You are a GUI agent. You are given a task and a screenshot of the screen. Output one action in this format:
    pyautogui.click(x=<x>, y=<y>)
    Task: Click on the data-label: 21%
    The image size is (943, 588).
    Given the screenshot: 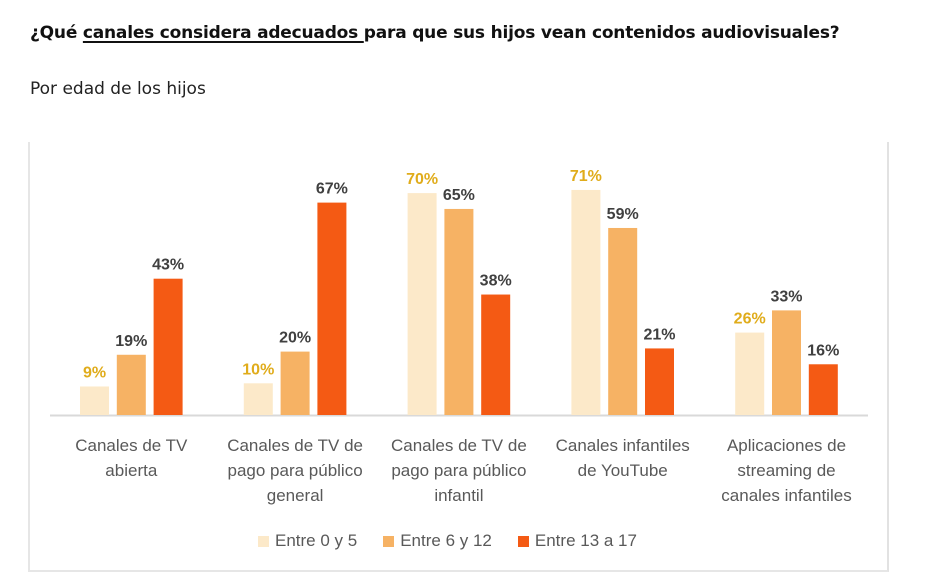 What is the action you would take?
    pyautogui.click(x=659, y=334)
    